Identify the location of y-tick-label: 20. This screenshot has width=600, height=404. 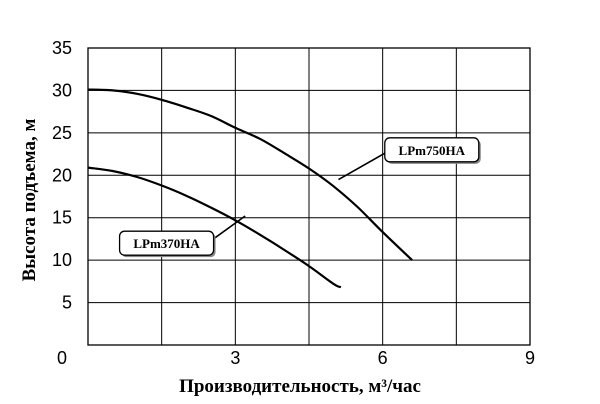
(62, 175).